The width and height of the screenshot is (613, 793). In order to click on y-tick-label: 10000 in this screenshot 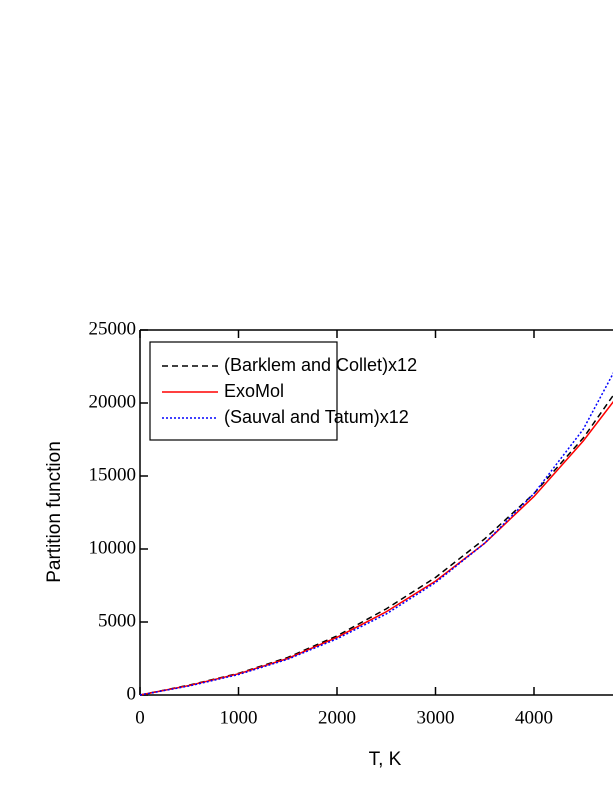, I will do `click(113, 547)`.